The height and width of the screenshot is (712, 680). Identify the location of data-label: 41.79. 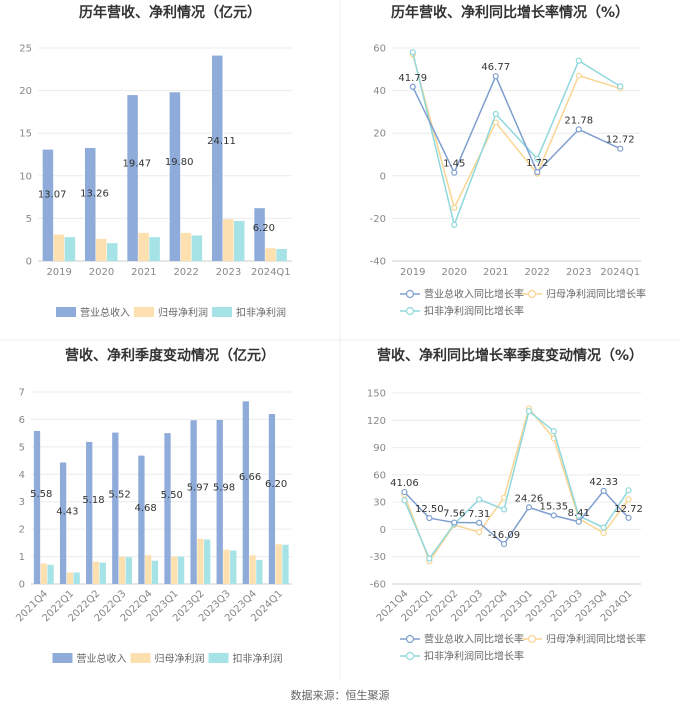
(412, 78).